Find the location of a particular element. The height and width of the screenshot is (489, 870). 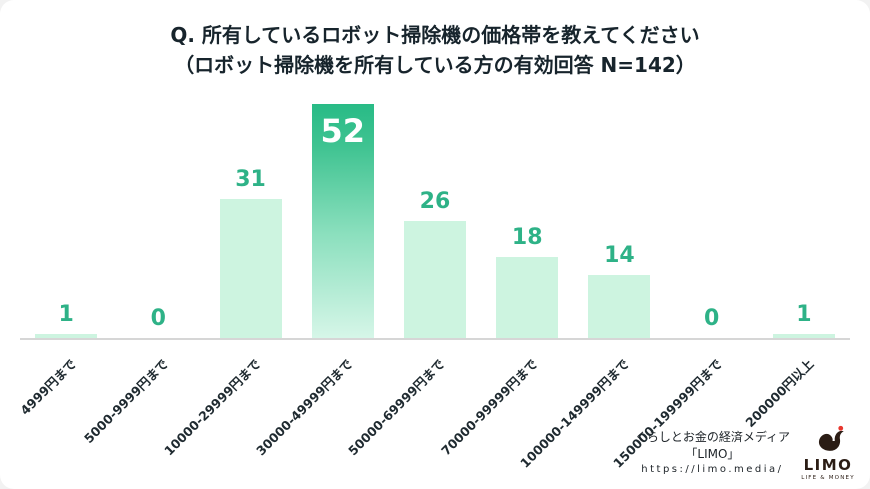

footer-tagline-line2: 「LIMO」 is located at coordinates (712, 453).